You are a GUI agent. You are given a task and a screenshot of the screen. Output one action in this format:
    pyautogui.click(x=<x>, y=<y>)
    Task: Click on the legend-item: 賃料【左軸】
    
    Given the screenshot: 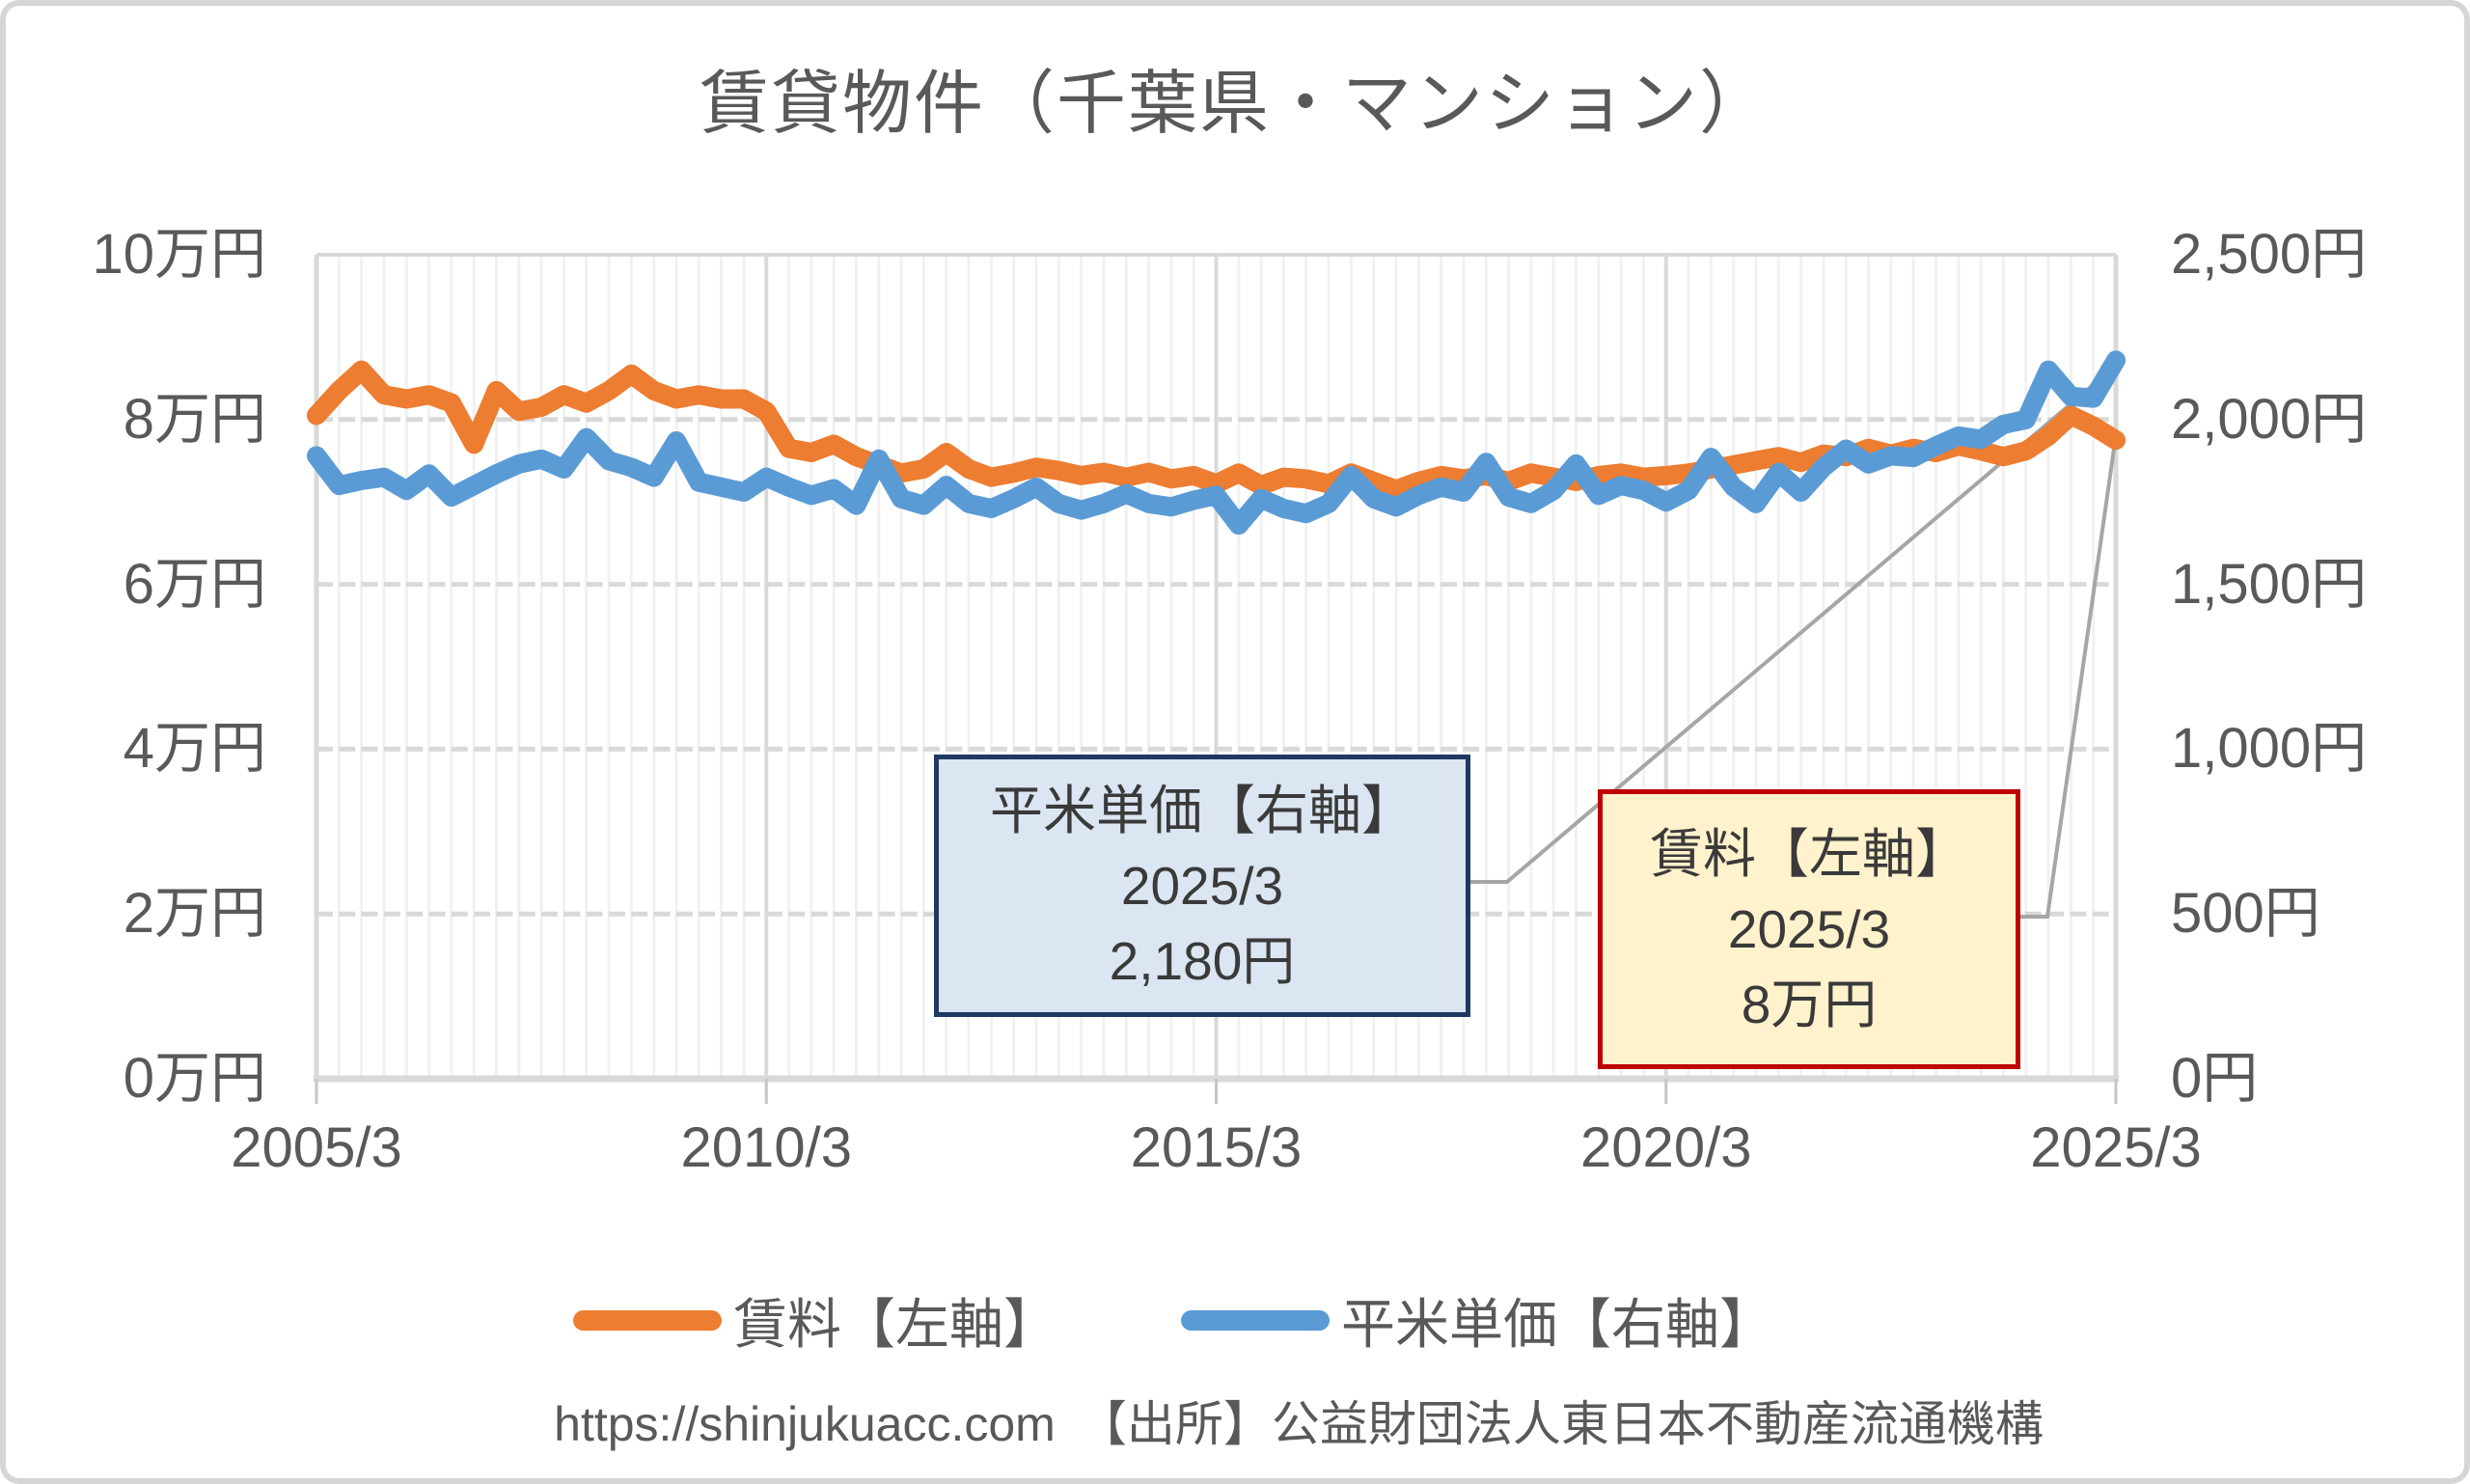 What is the action you would take?
    pyautogui.click(x=815, y=1320)
    